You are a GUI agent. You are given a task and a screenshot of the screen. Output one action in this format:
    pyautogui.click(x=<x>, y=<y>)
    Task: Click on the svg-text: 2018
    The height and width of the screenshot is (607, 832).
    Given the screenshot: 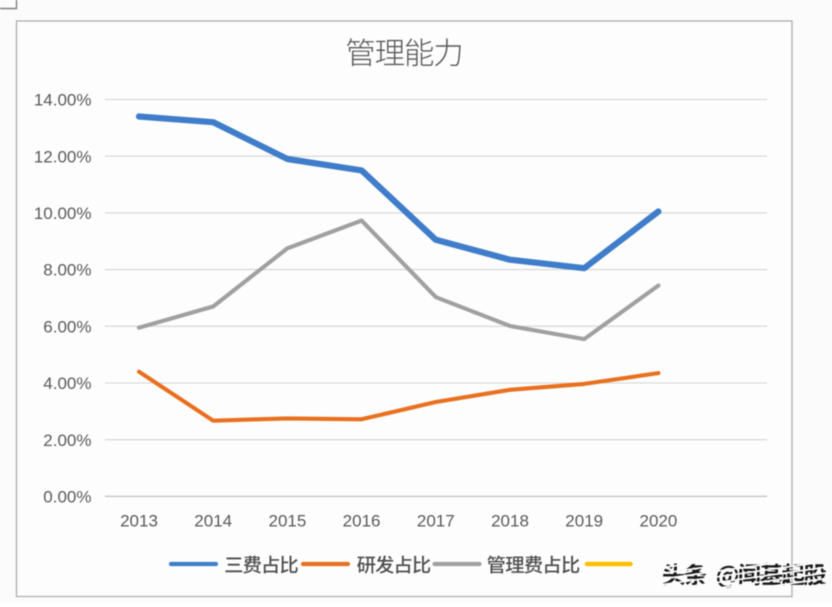 What is the action you would take?
    pyautogui.click(x=510, y=520)
    